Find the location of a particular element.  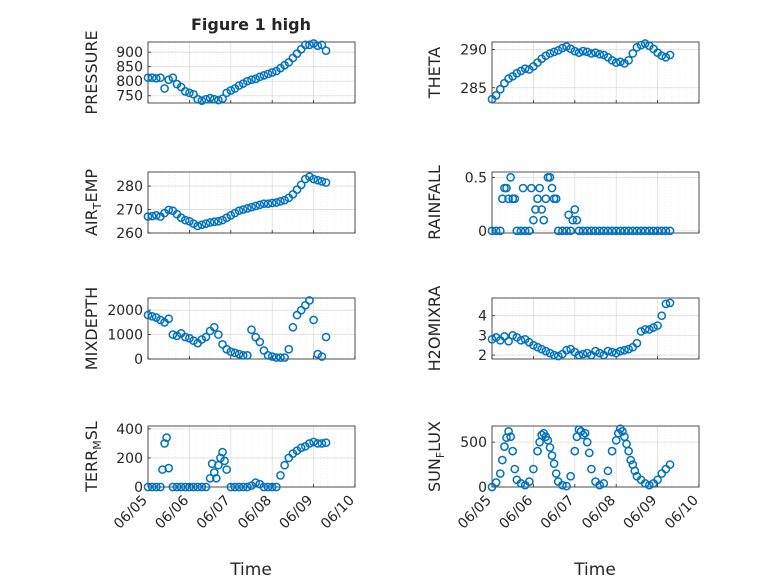

x-tick-label: 06/10 is located at coordinates (682, 513).